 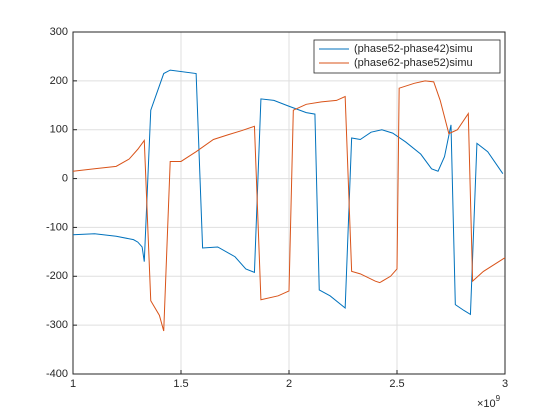 What do you see at coordinates (407, 56) in the screenshot?
I see `legend-box` at bounding box center [407, 56].